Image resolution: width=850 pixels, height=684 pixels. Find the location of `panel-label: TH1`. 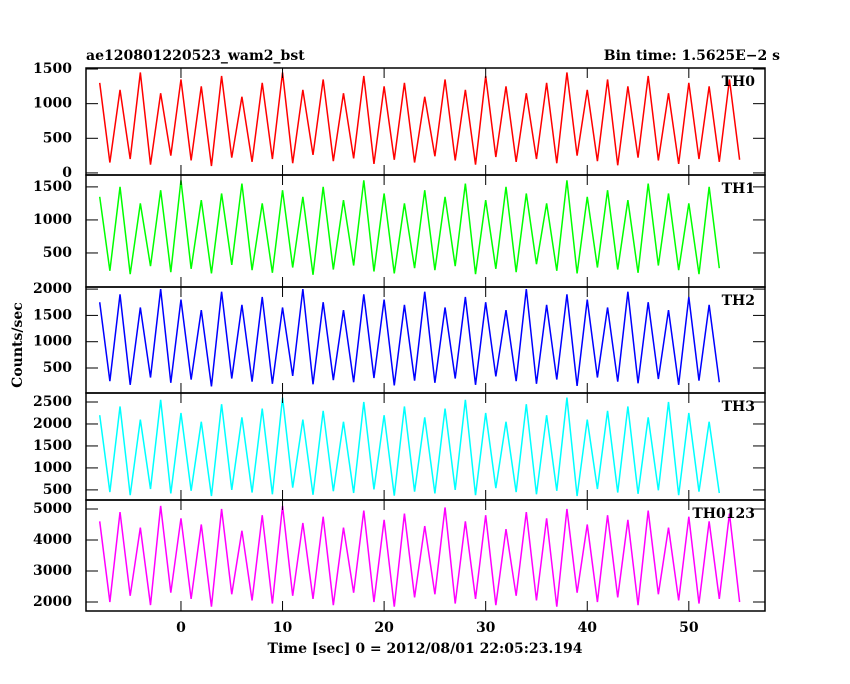

panel-label: TH1 is located at coordinates (738, 189).